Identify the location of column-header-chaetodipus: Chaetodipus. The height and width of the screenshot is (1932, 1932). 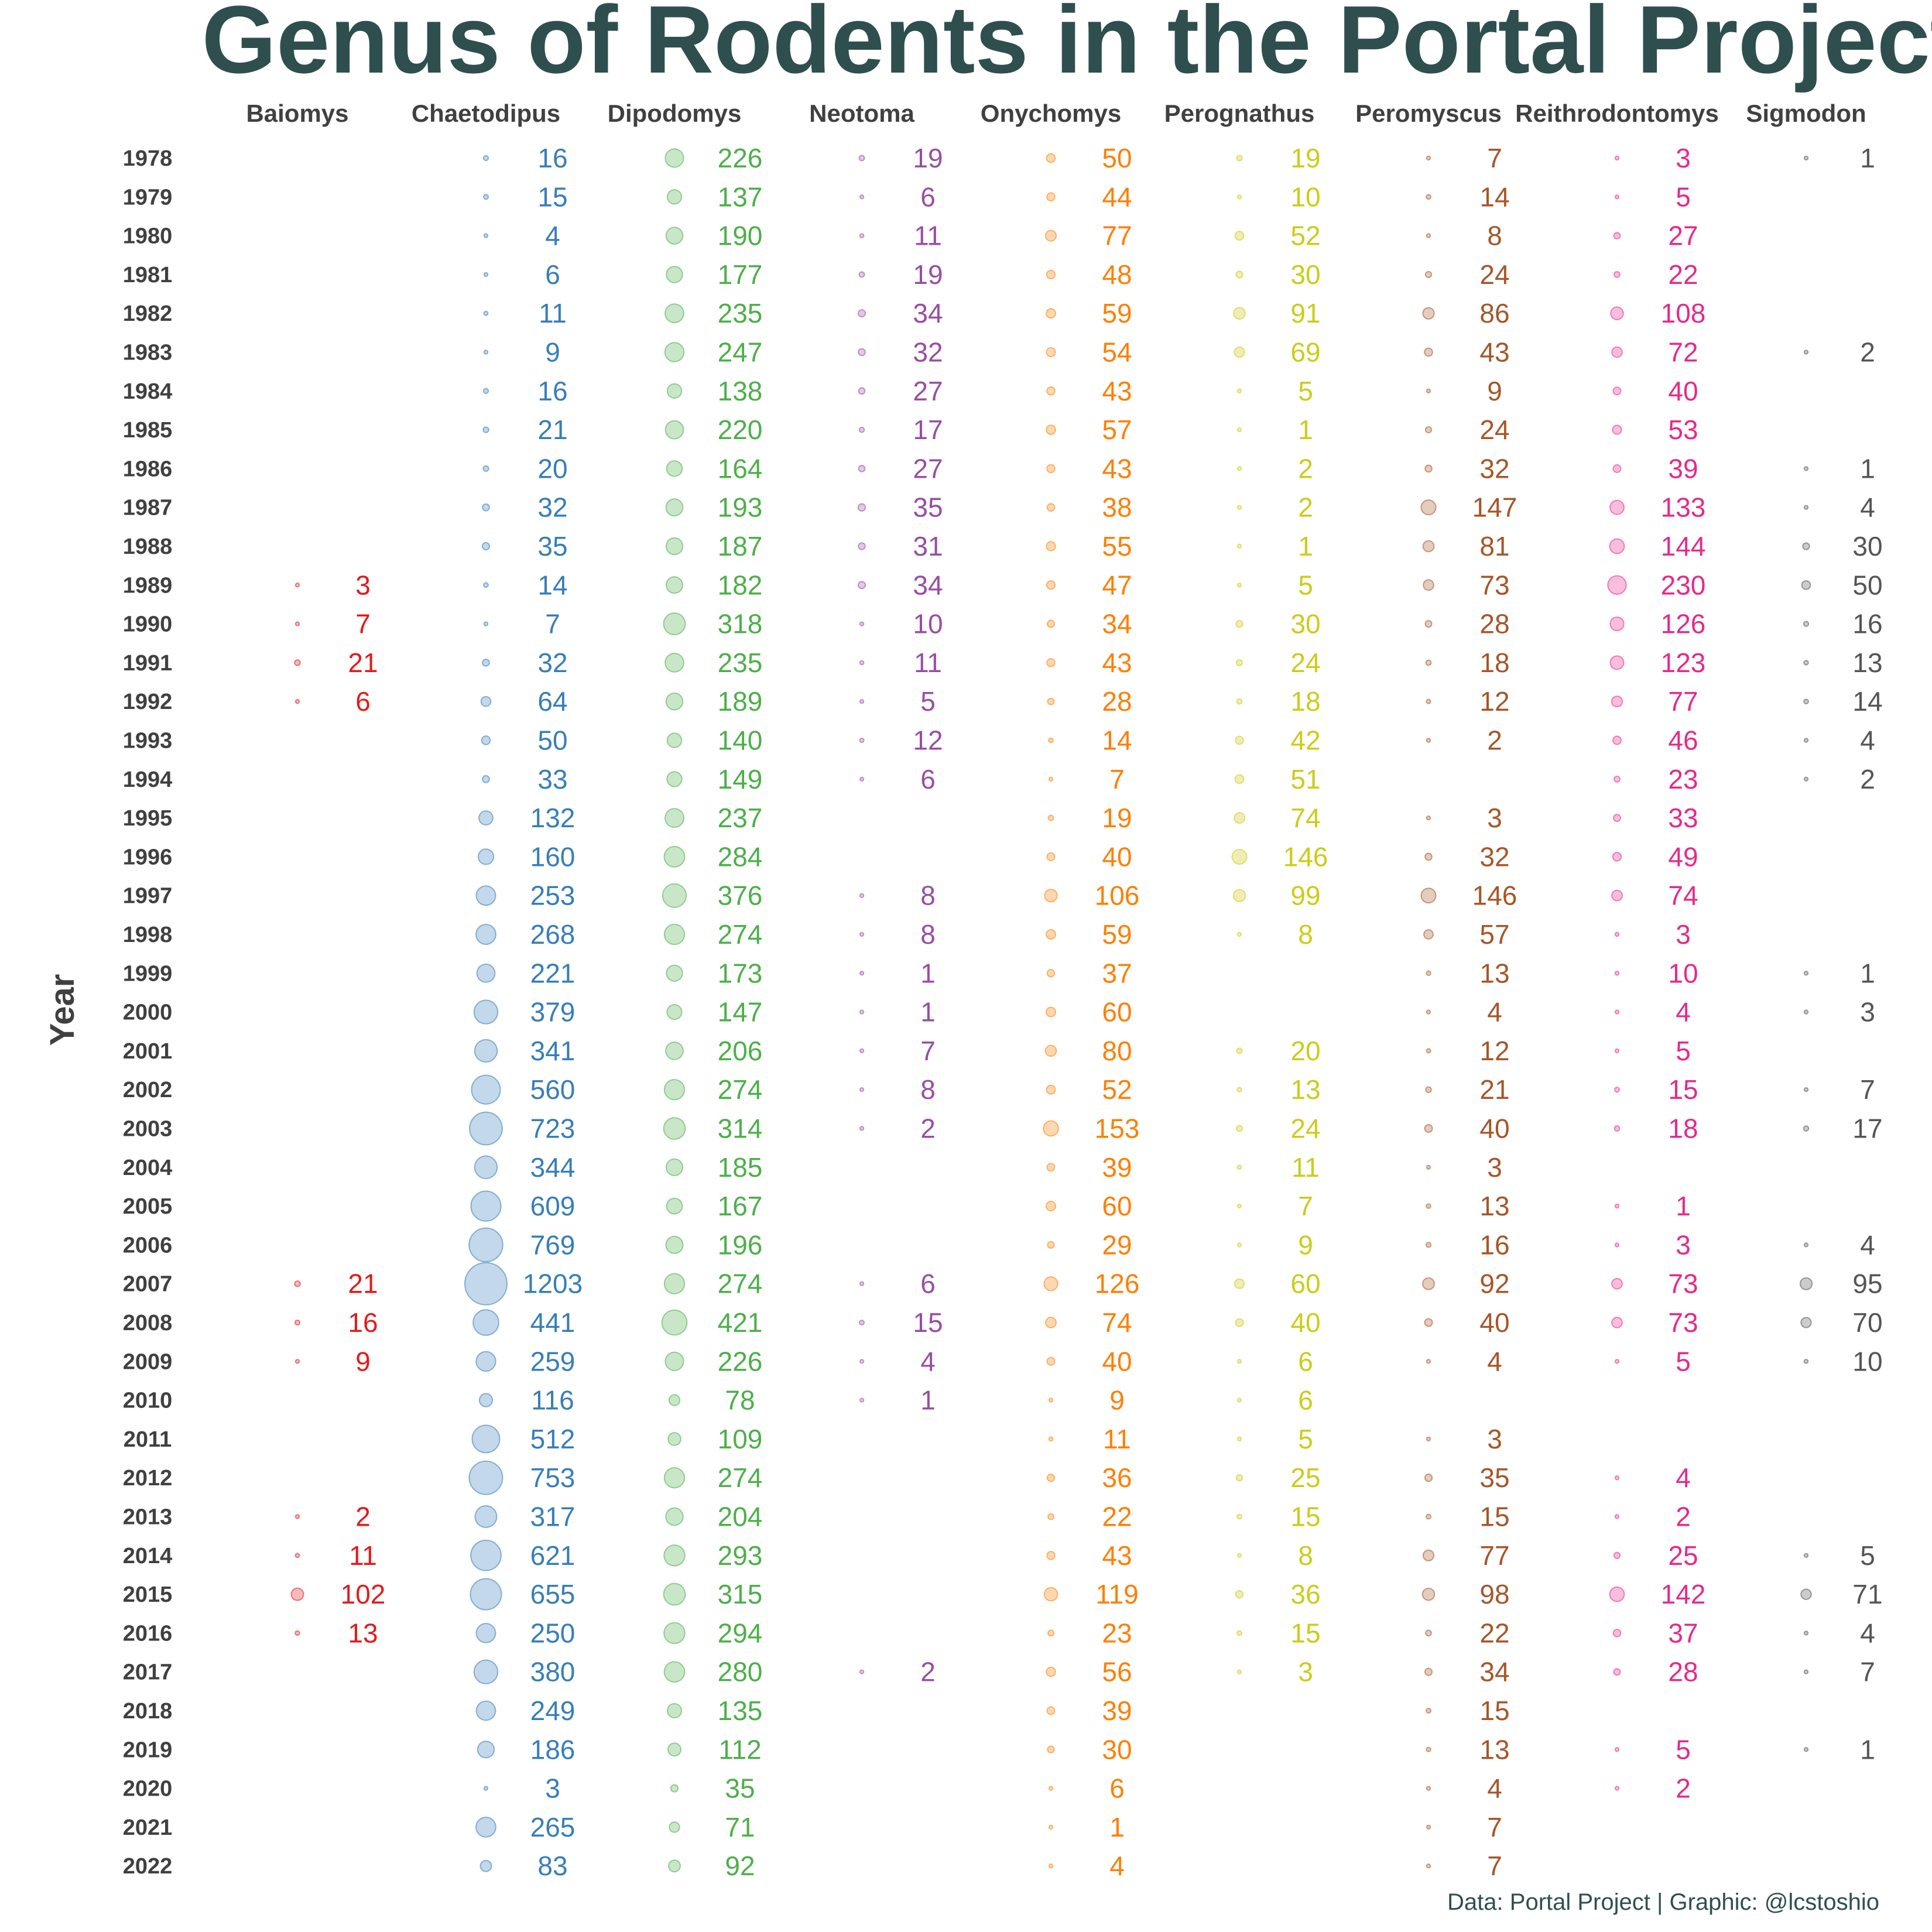
(486, 113).